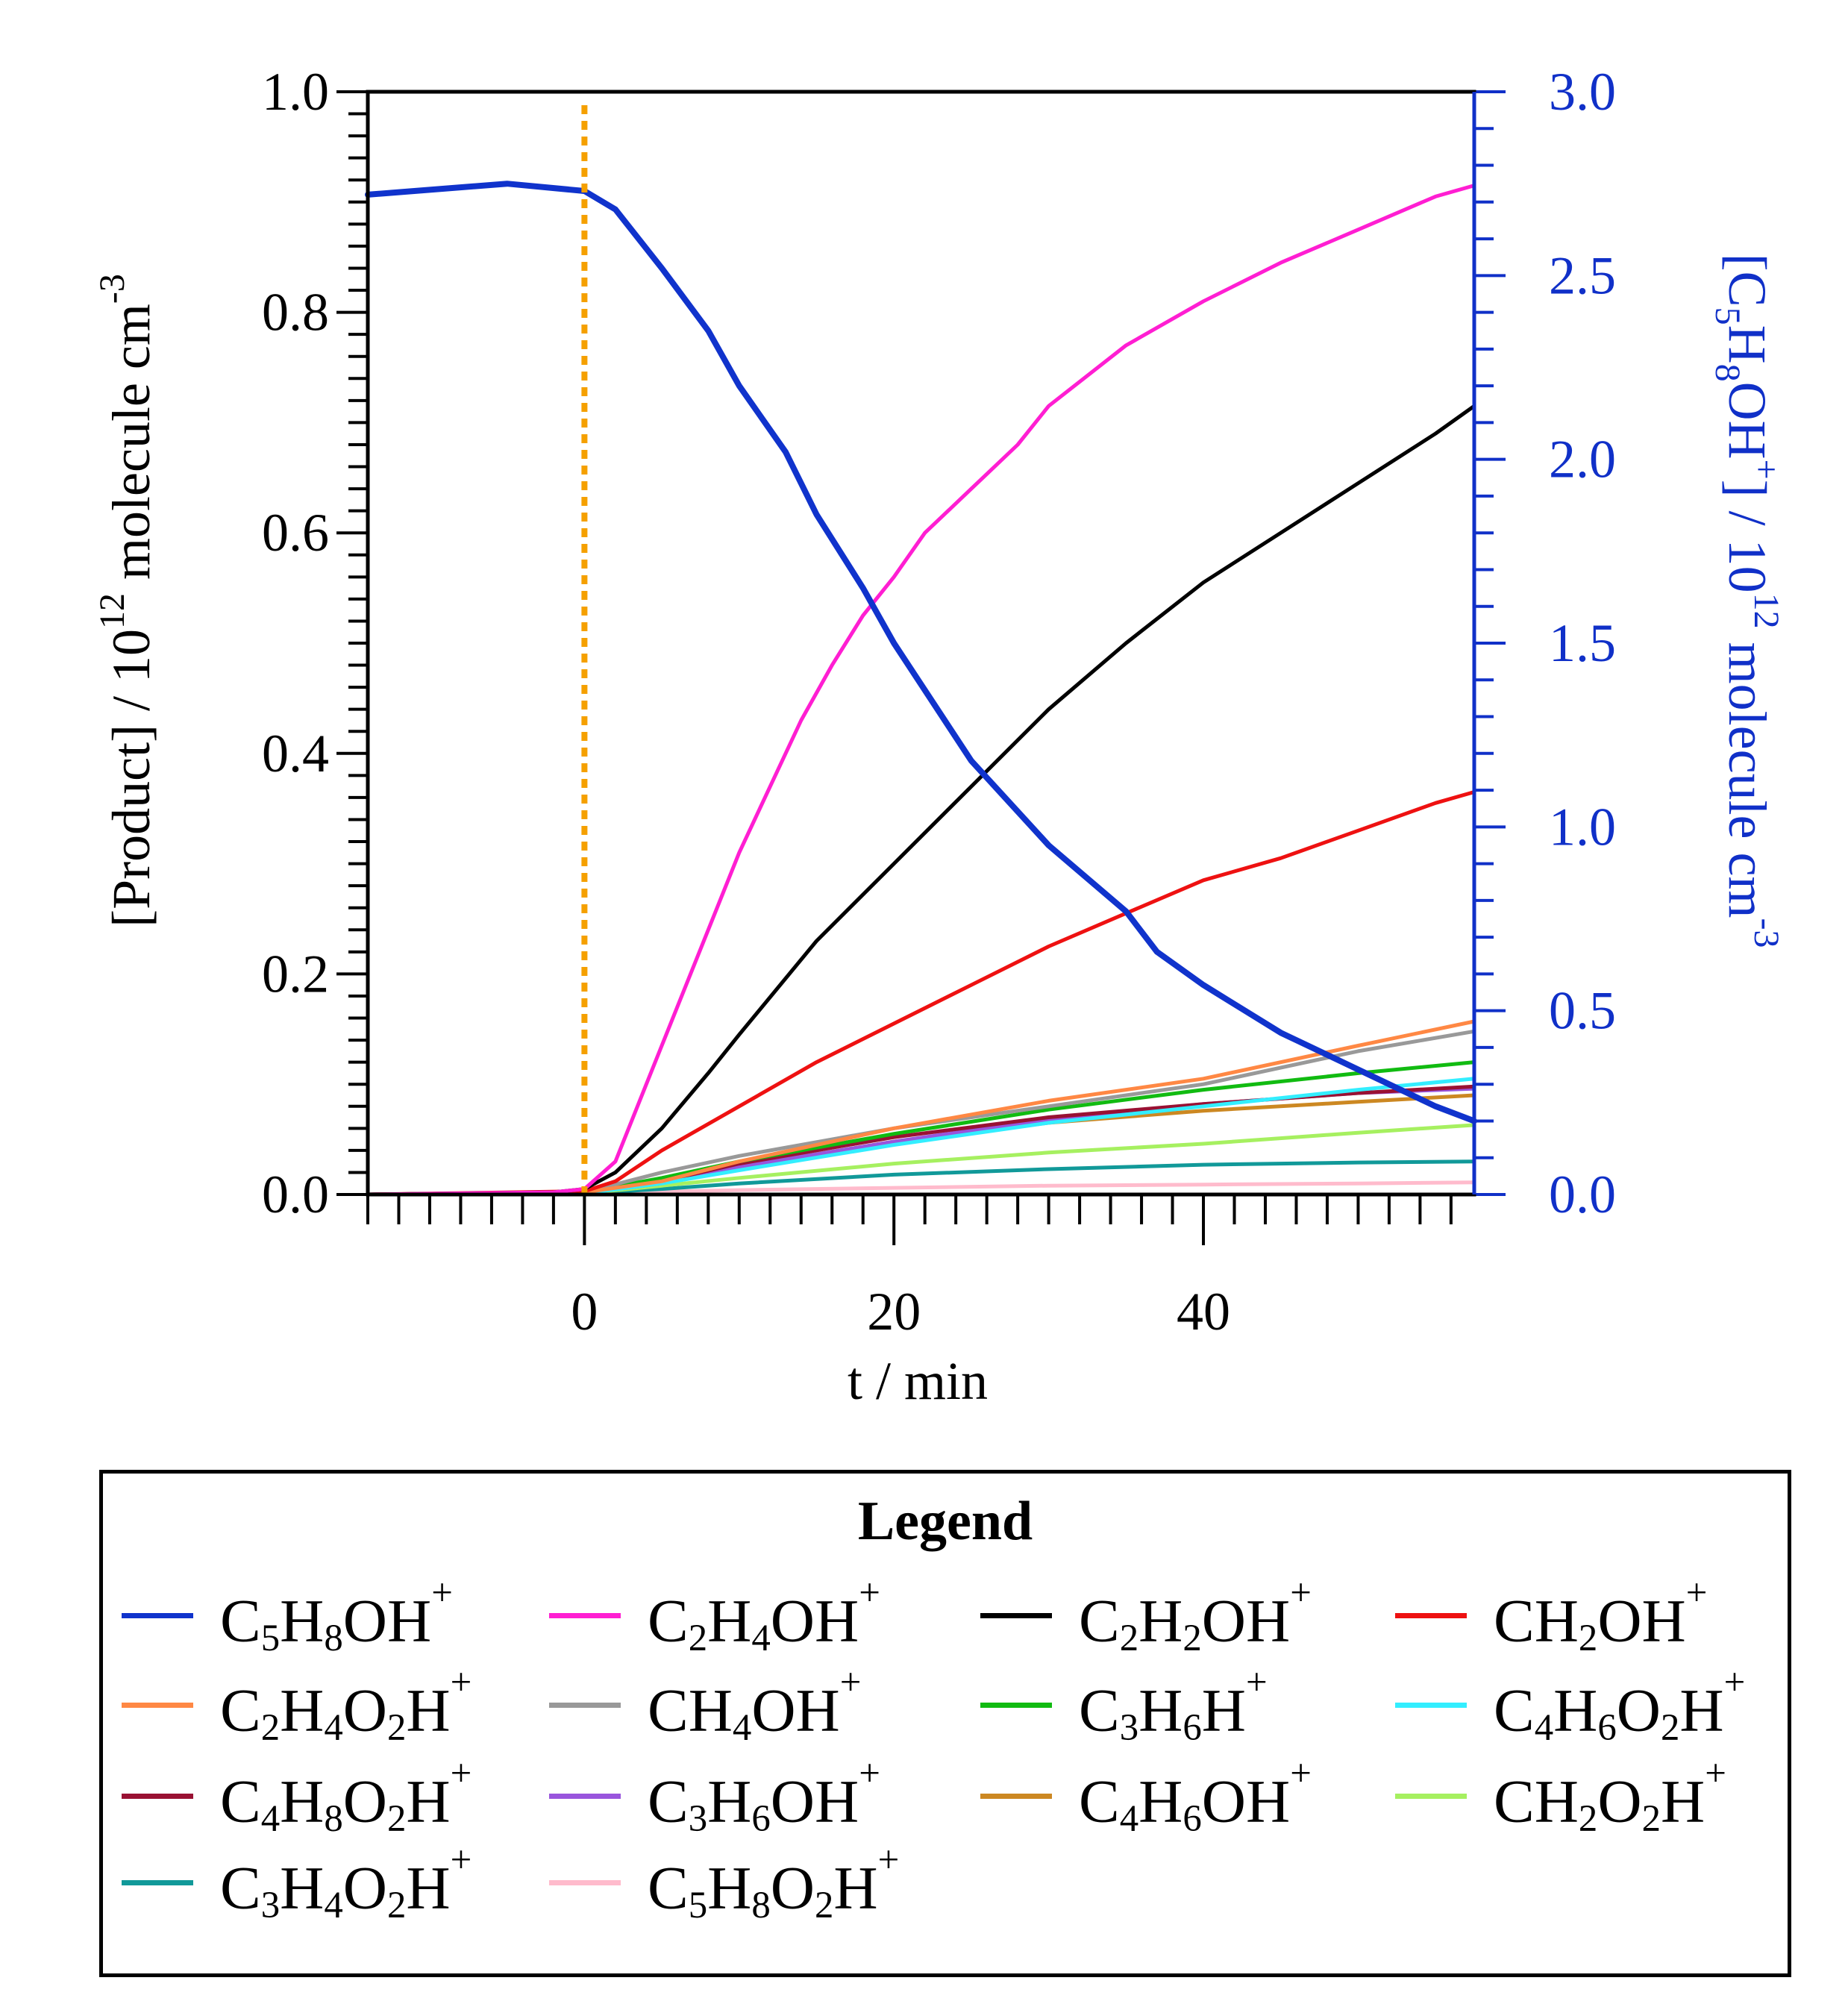  I want to click on legend-label: C2H4O2H+, so click(346, 1705).